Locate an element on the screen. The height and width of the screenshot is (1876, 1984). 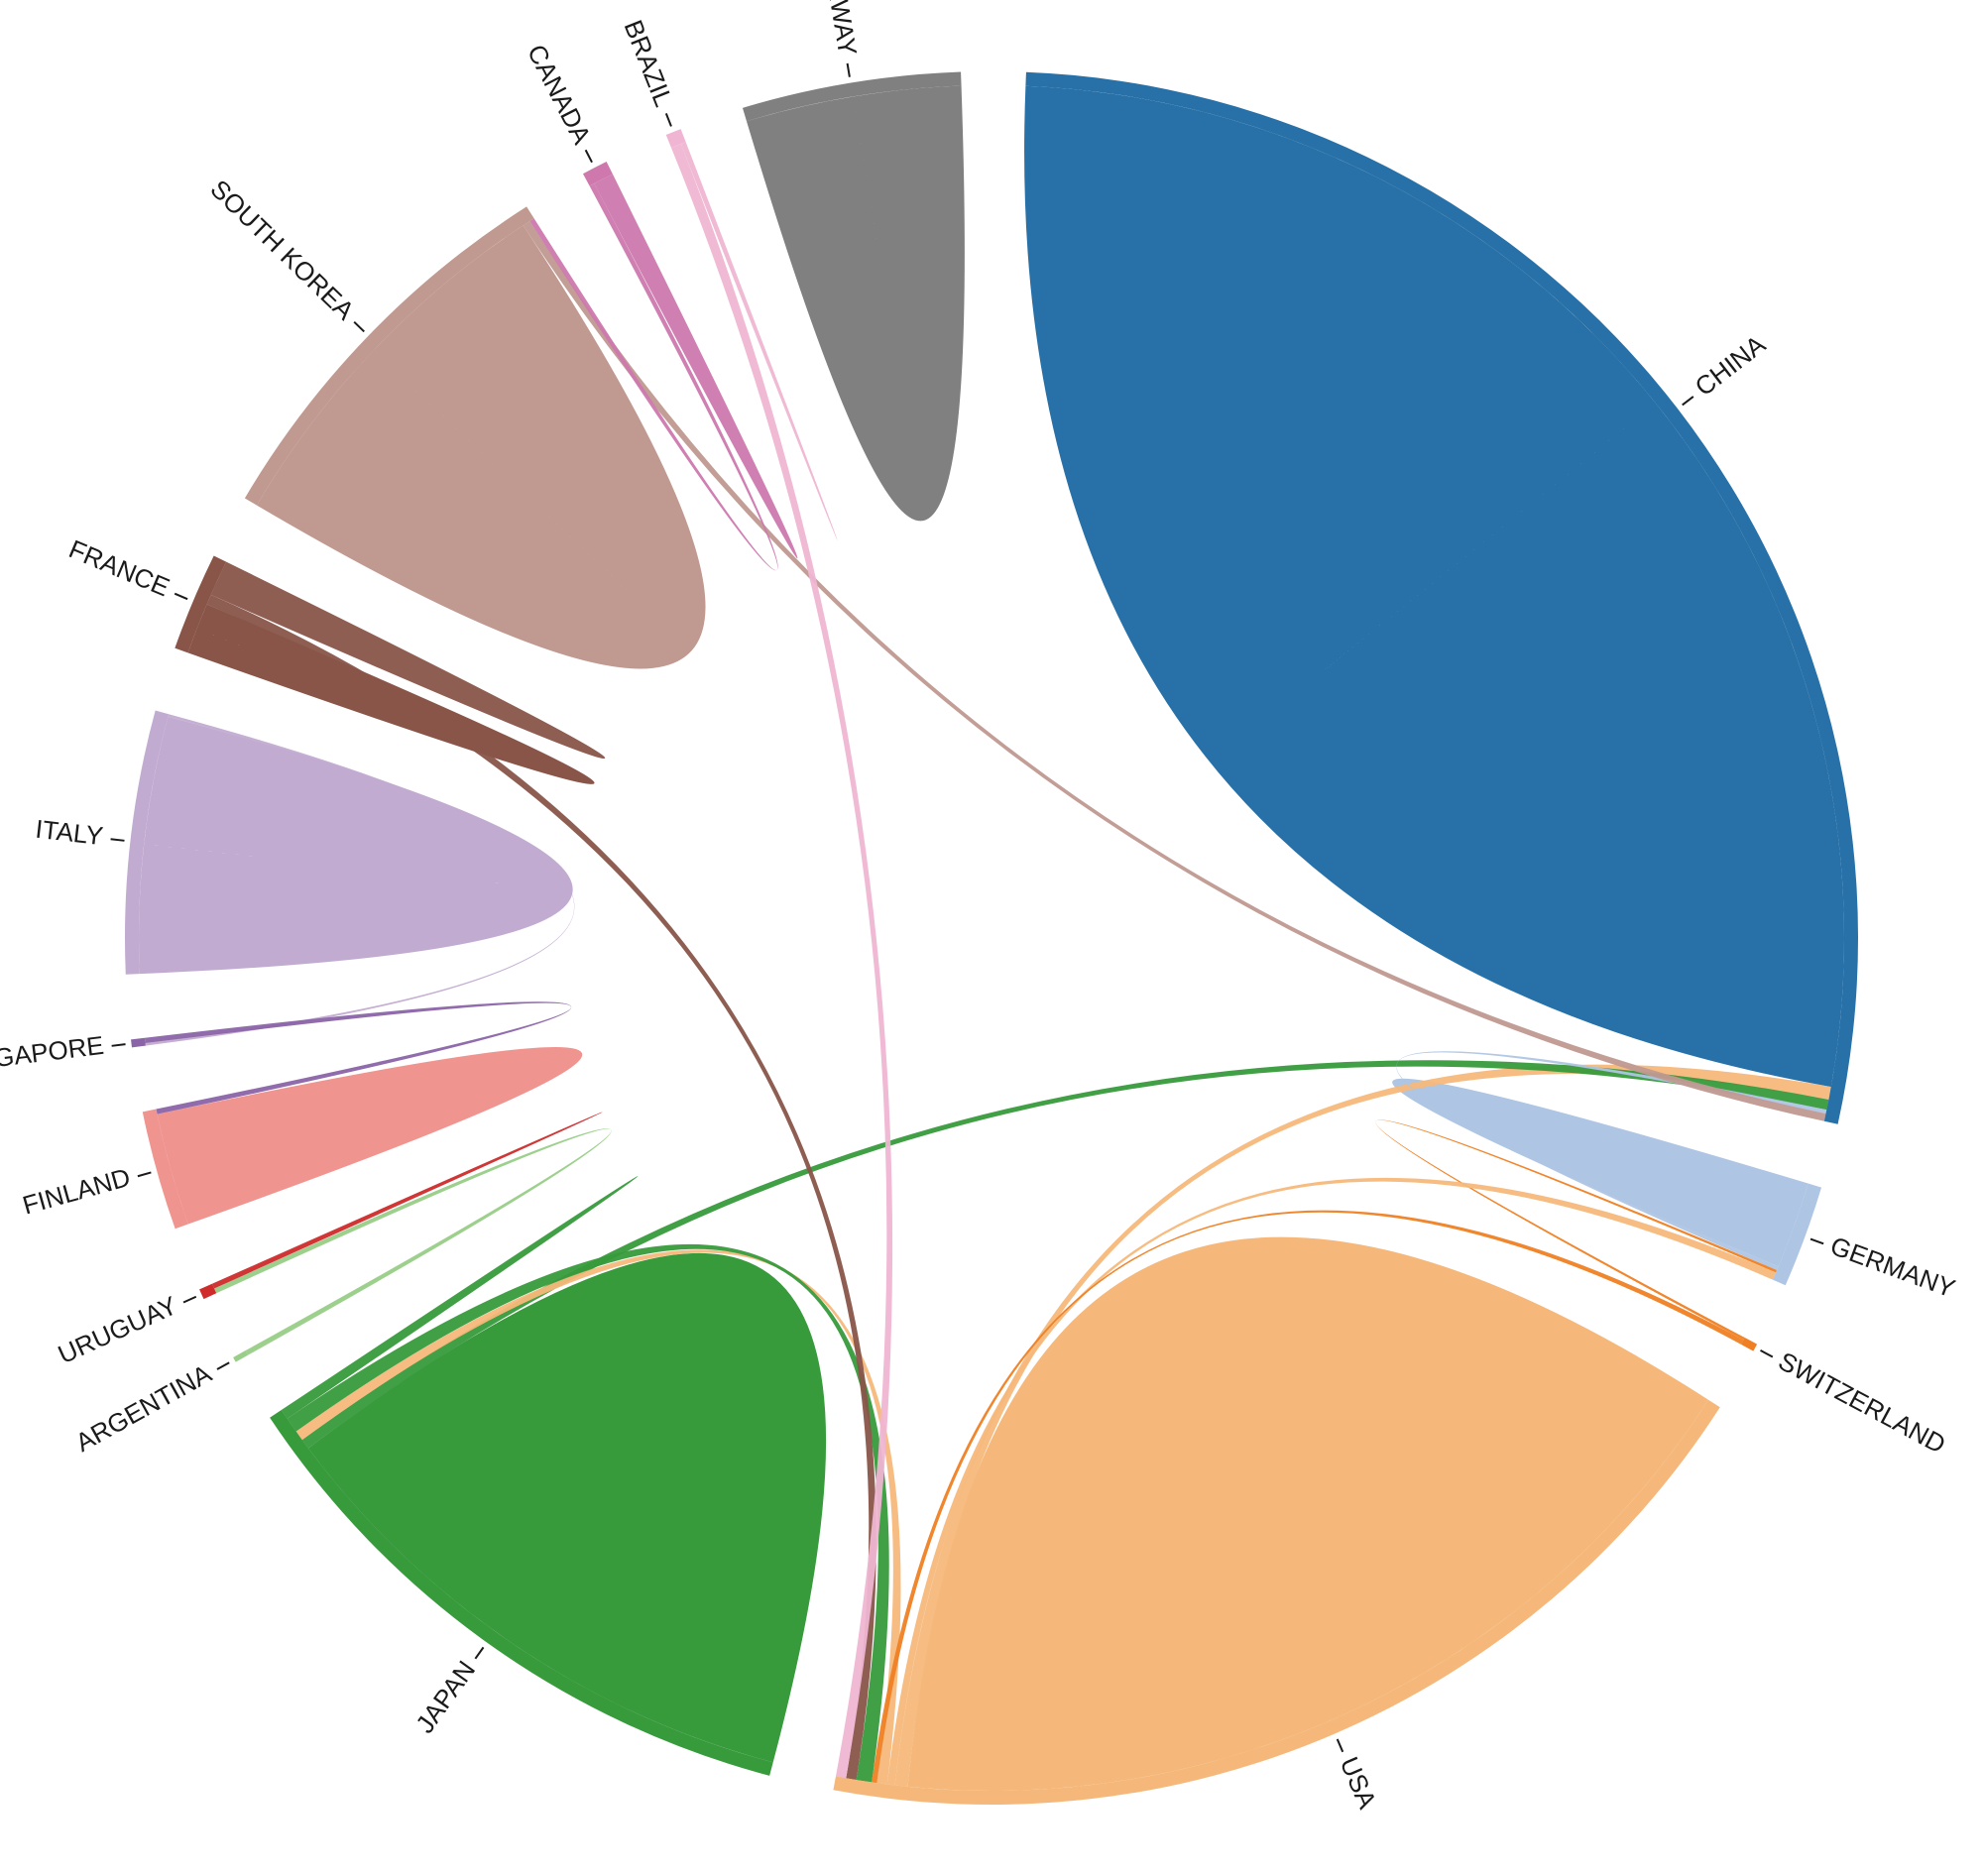
ribbon-singapore-to-finland is located at coordinates (358, 1057).